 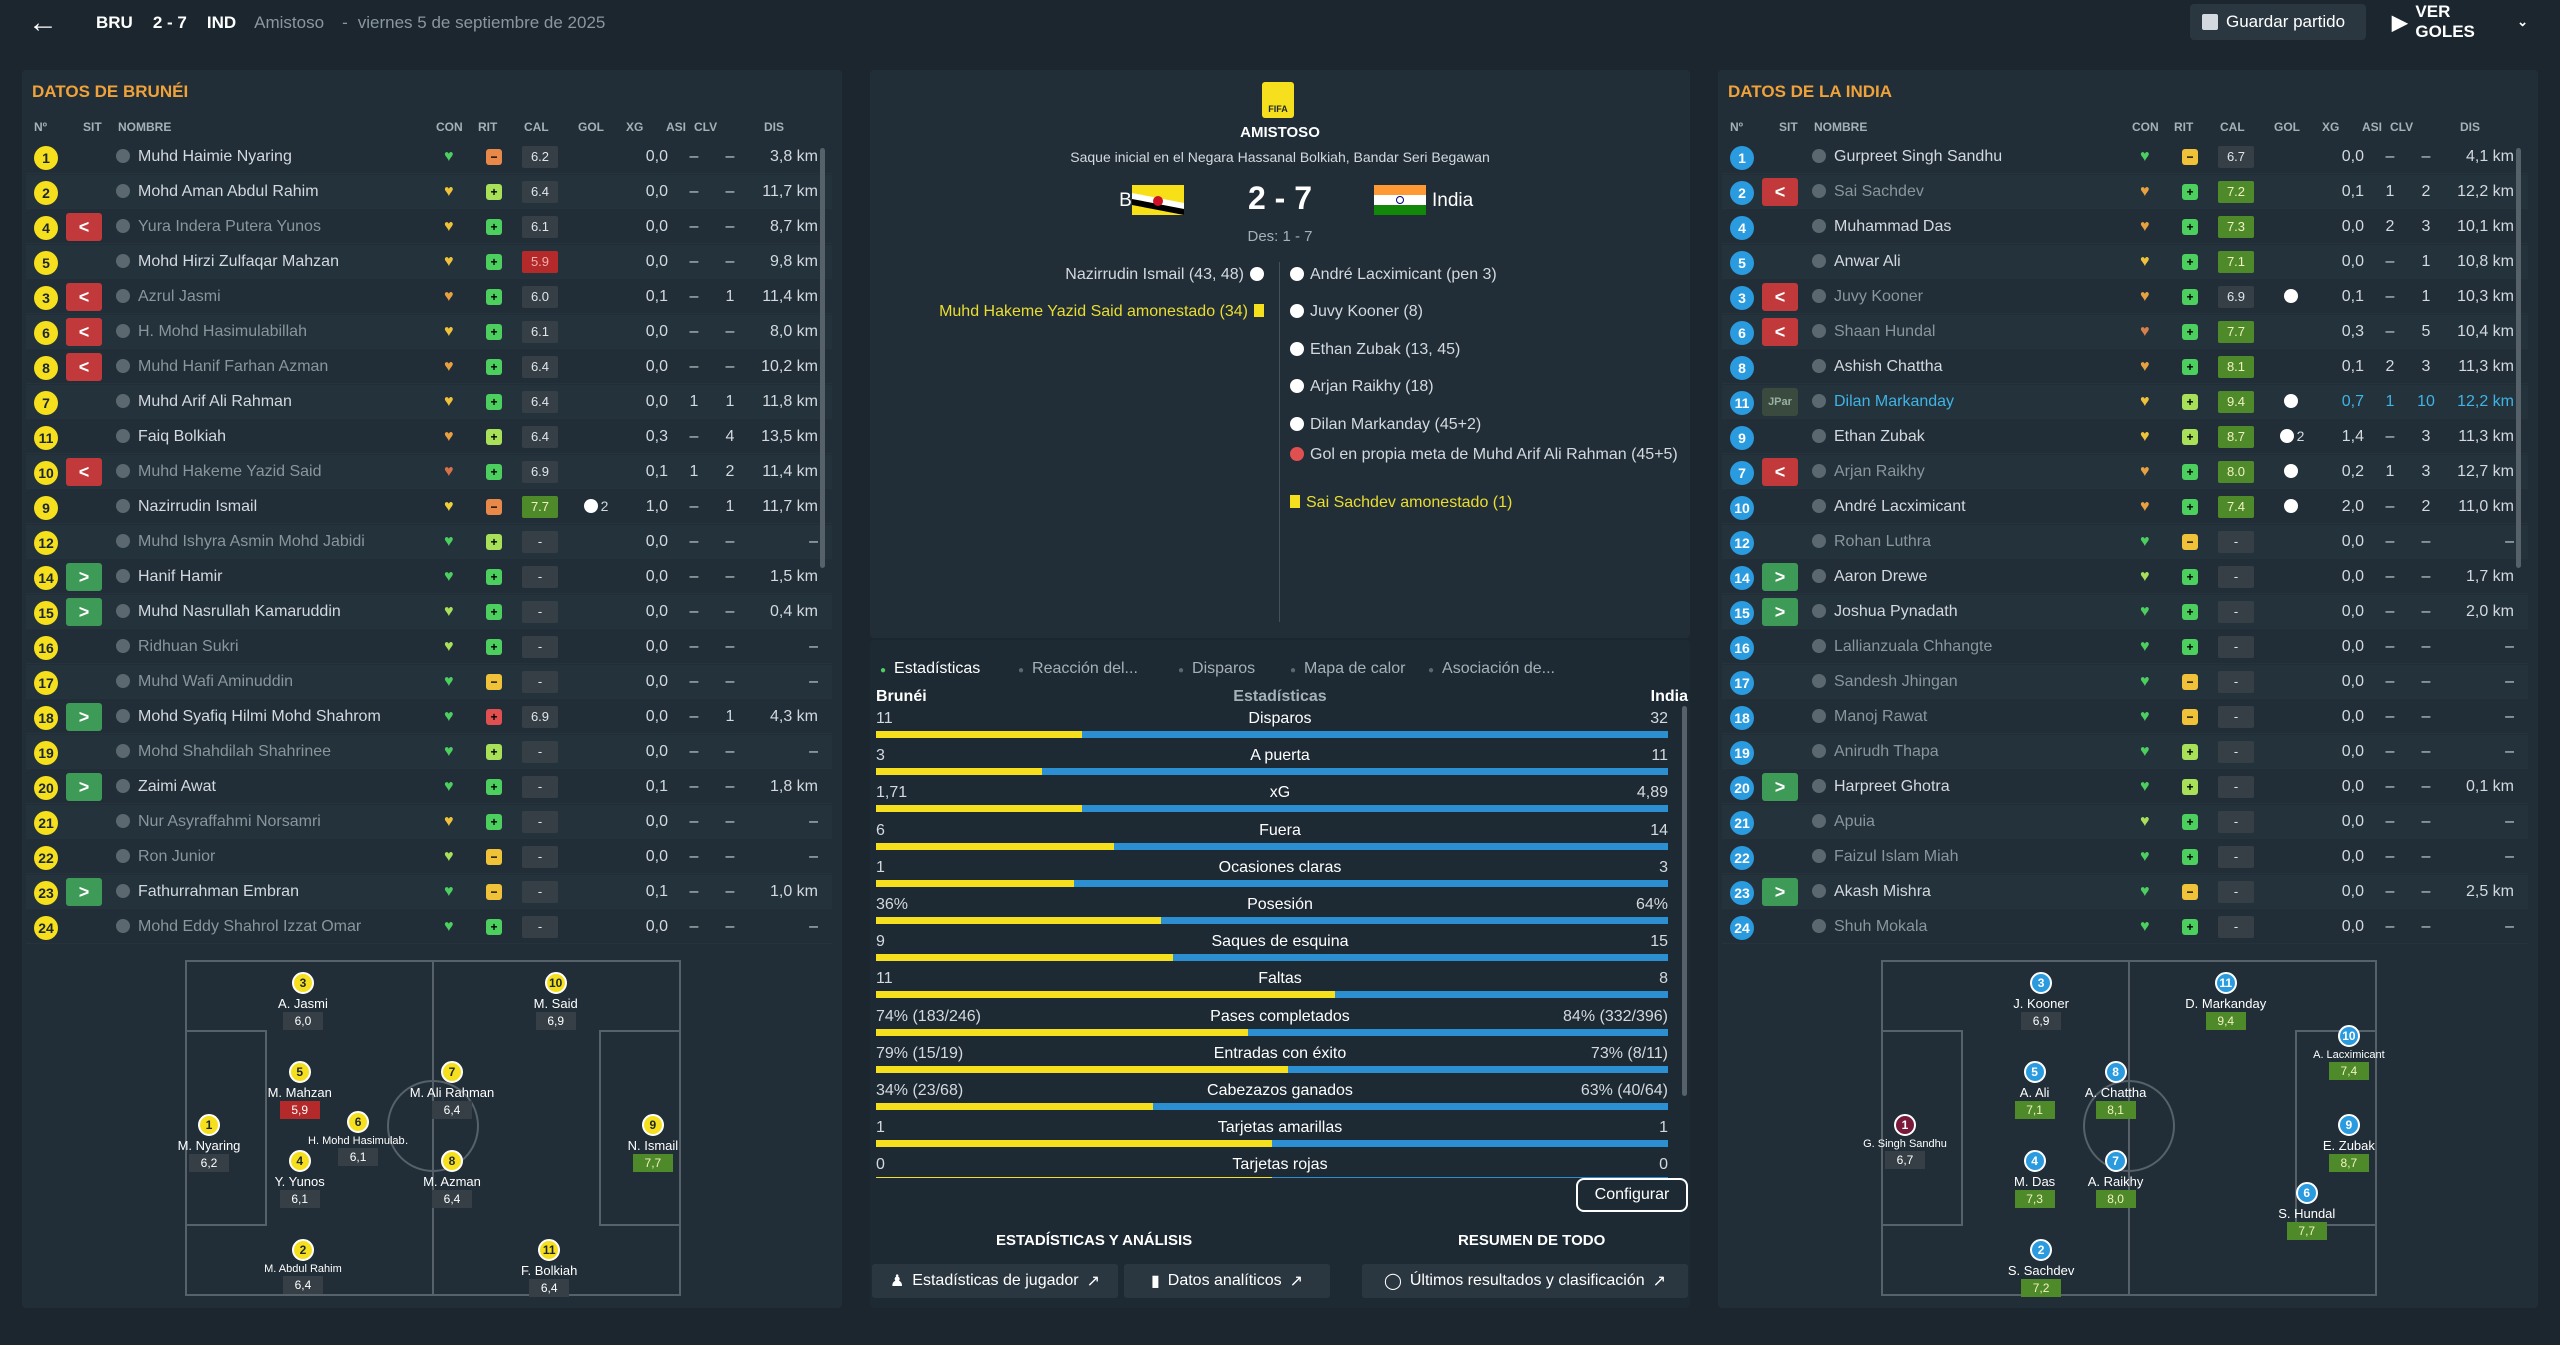 What do you see at coordinates (1896, 856) in the screenshot?
I see `player-name: Faizul Islam Miah` at bounding box center [1896, 856].